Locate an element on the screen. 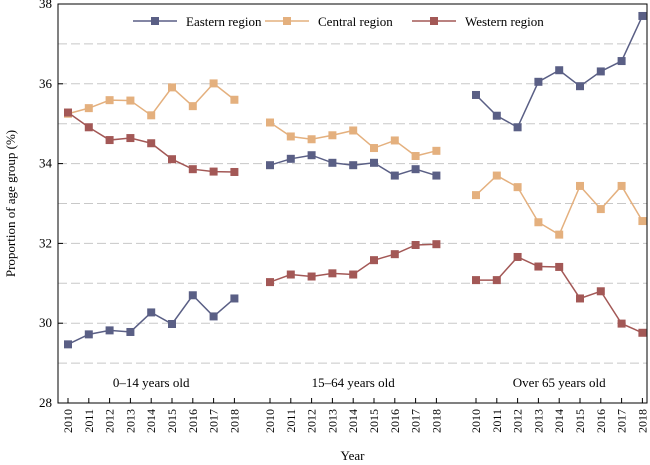 The width and height of the screenshot is (650, 465). y-tick-label: 28 is located at coordinates (45, 402).